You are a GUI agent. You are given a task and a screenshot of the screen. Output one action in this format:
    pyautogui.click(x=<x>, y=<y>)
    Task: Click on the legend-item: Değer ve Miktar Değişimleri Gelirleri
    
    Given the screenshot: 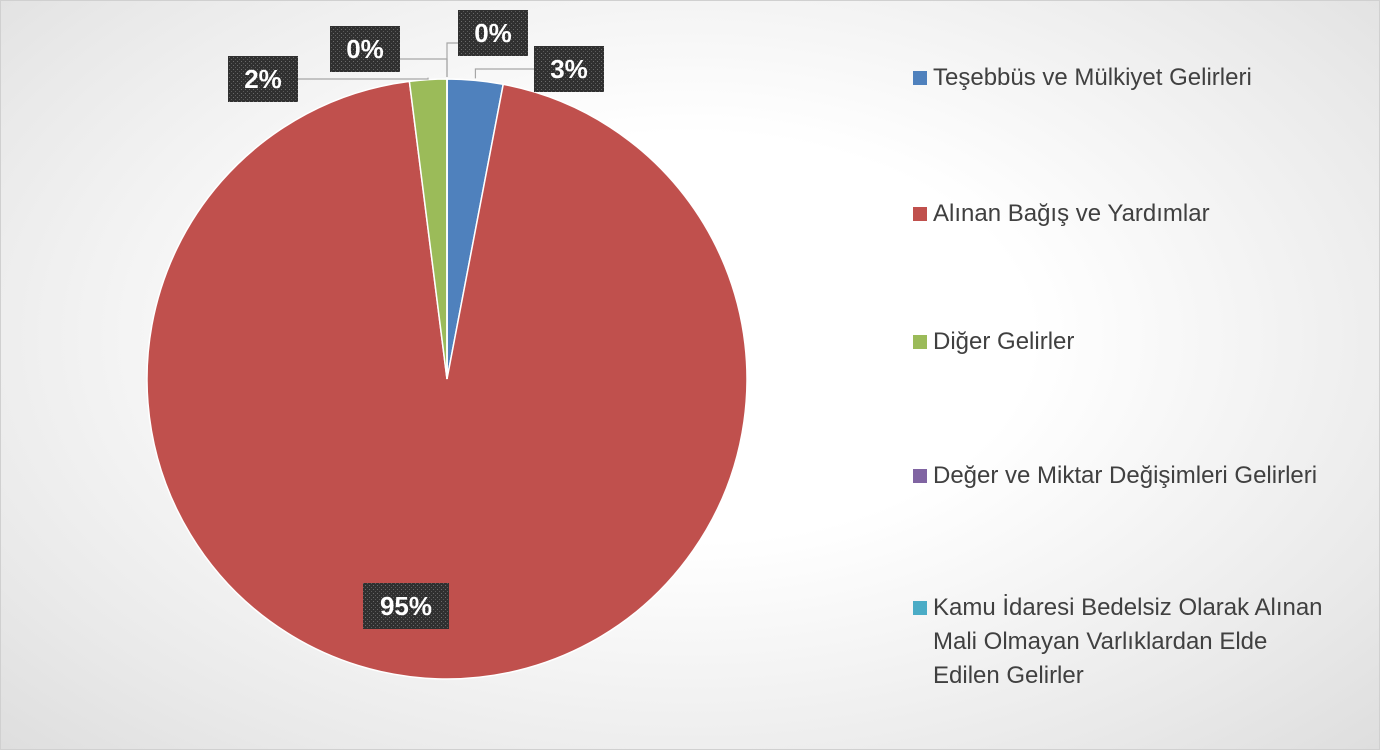 What is the action you would take?
    pyautogui.click(x=1123, y=476)
    